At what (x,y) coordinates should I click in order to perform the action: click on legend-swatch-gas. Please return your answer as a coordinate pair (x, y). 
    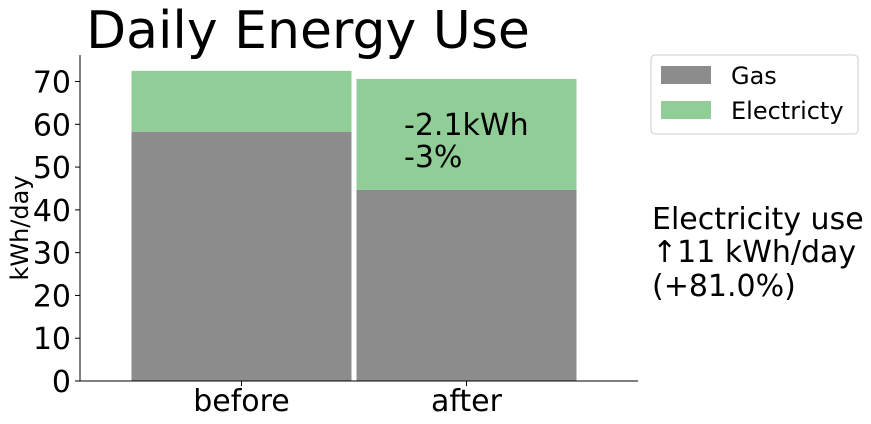
    Looking at the image, I should click on (686, 75).